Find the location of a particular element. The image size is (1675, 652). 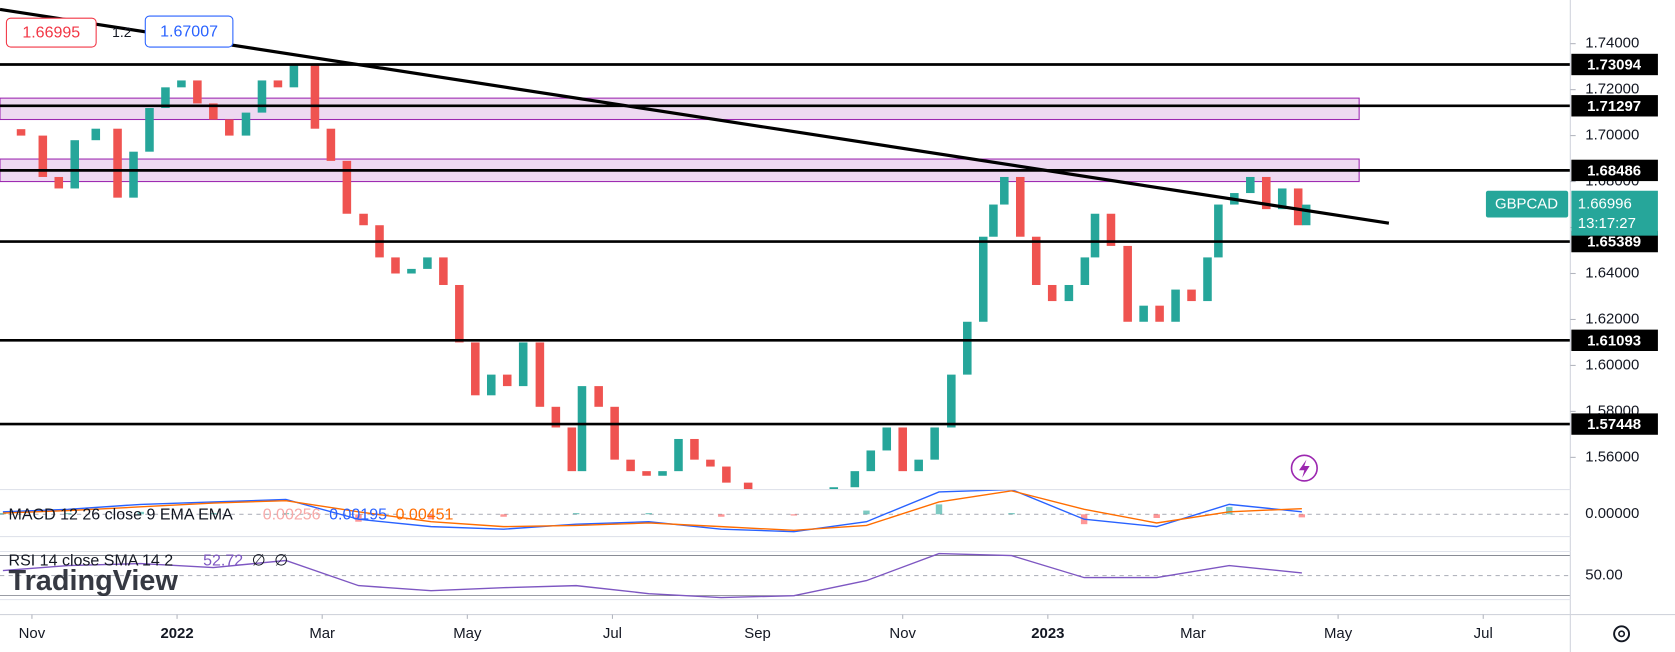

y-tick-label: 0.00000 is located at coordinates (1612, 513).